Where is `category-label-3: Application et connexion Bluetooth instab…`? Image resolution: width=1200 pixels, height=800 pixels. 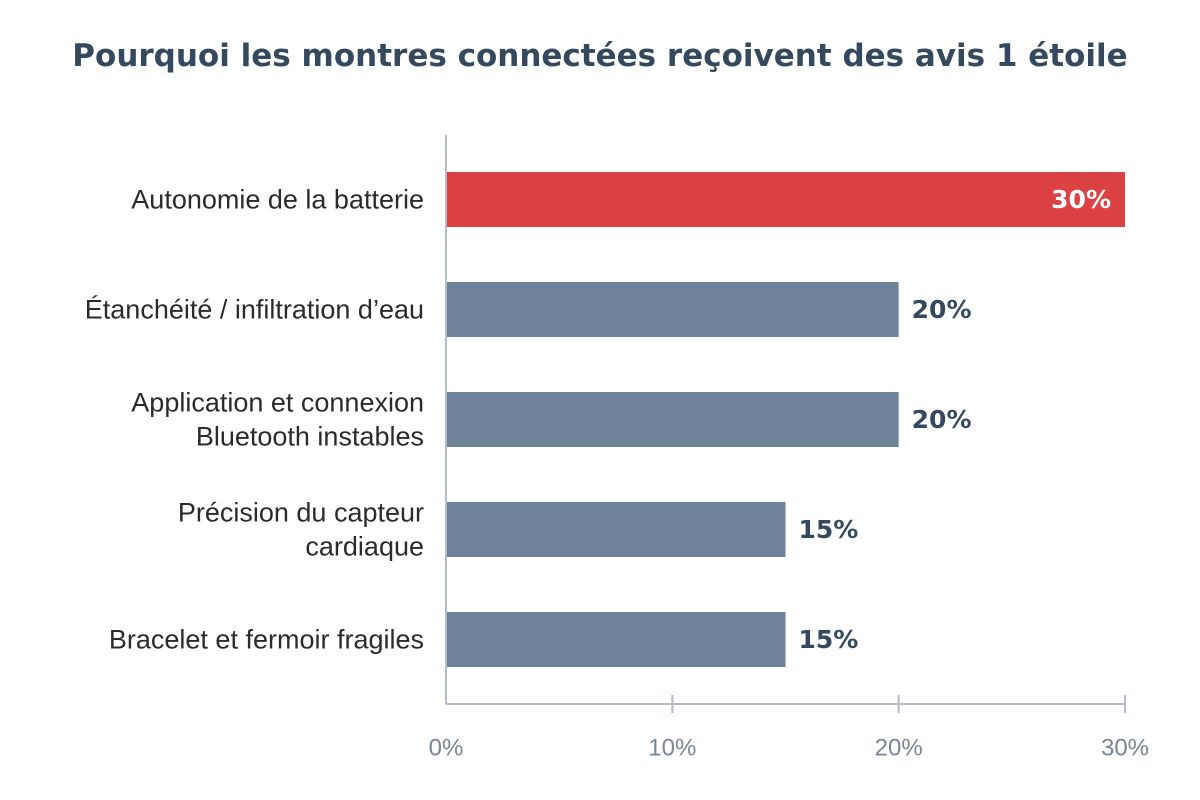 category-label-3: Application et connexion Bluetooth instab… is located at coordinates (277, 420).